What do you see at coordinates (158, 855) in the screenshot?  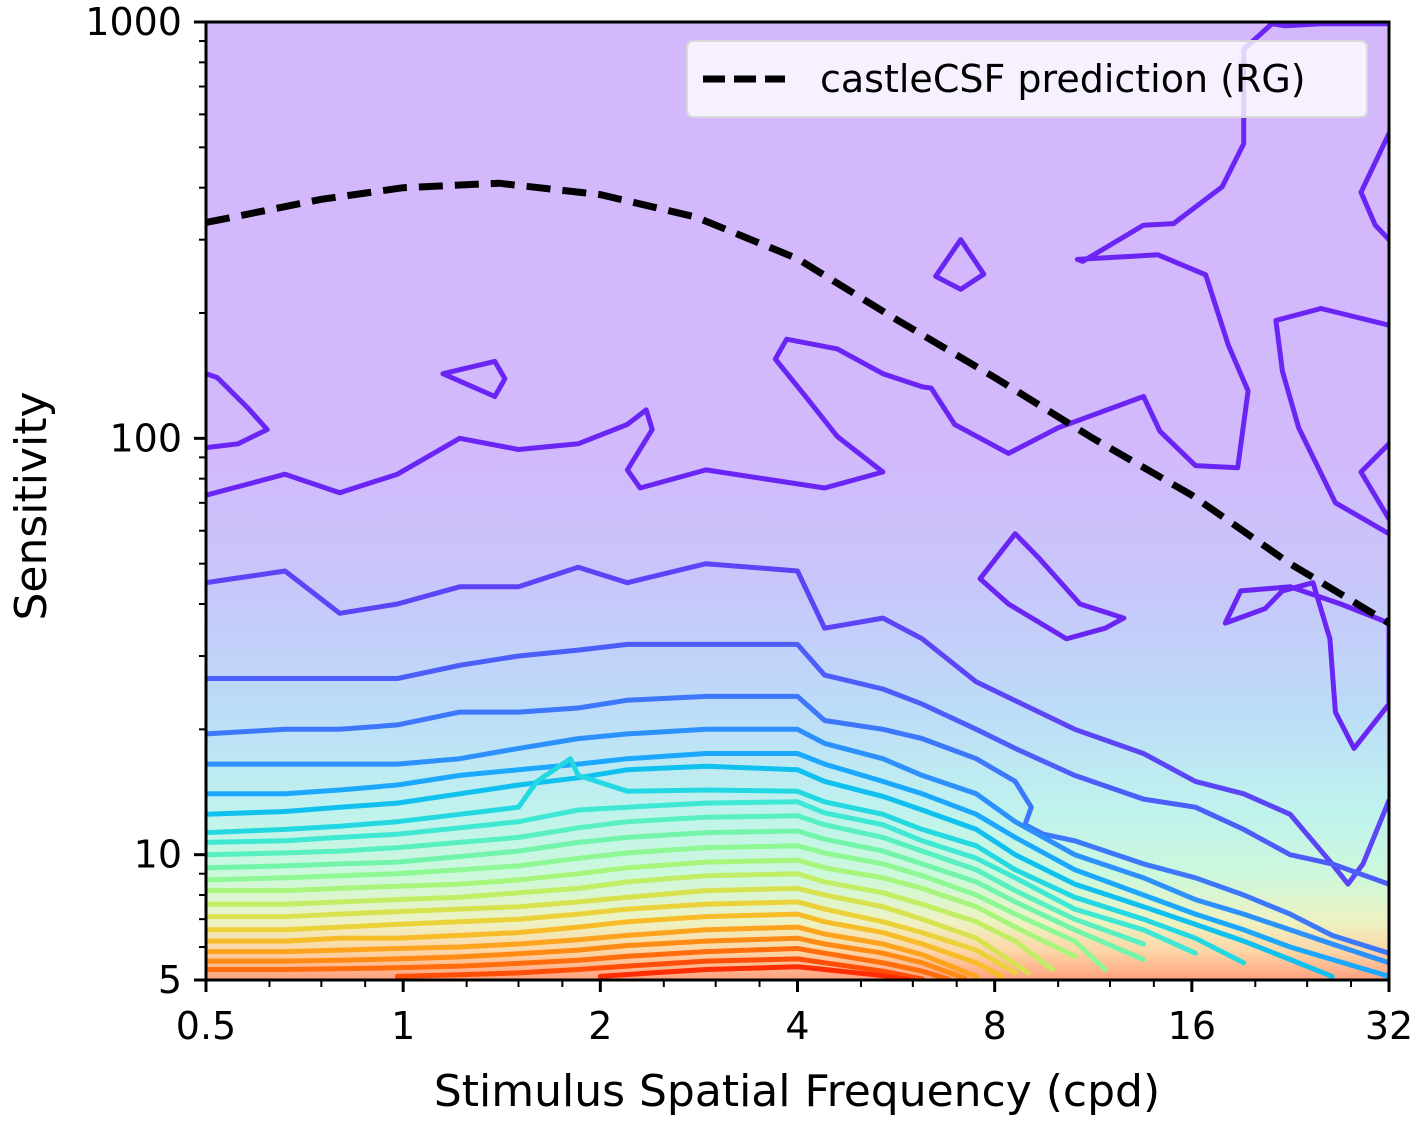 I see `y-tick-label: 10` at bounding box center [158, 855].